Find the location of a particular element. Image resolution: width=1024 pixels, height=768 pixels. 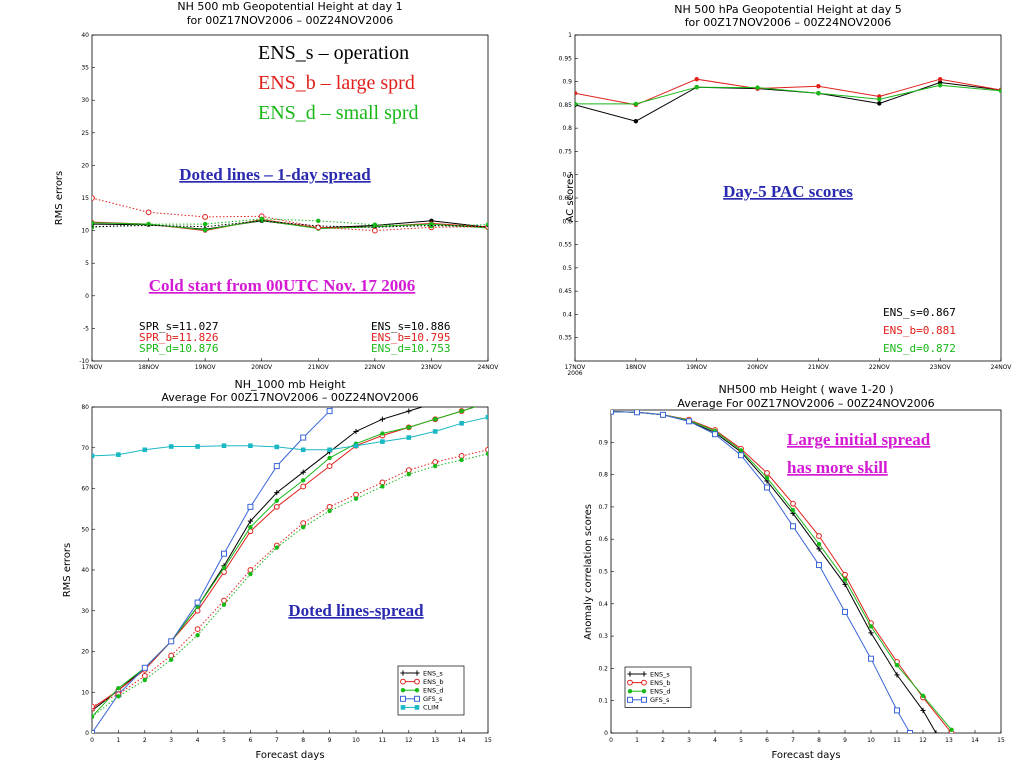

y-axis-label: AC scores is located at coordinates (570, 198).